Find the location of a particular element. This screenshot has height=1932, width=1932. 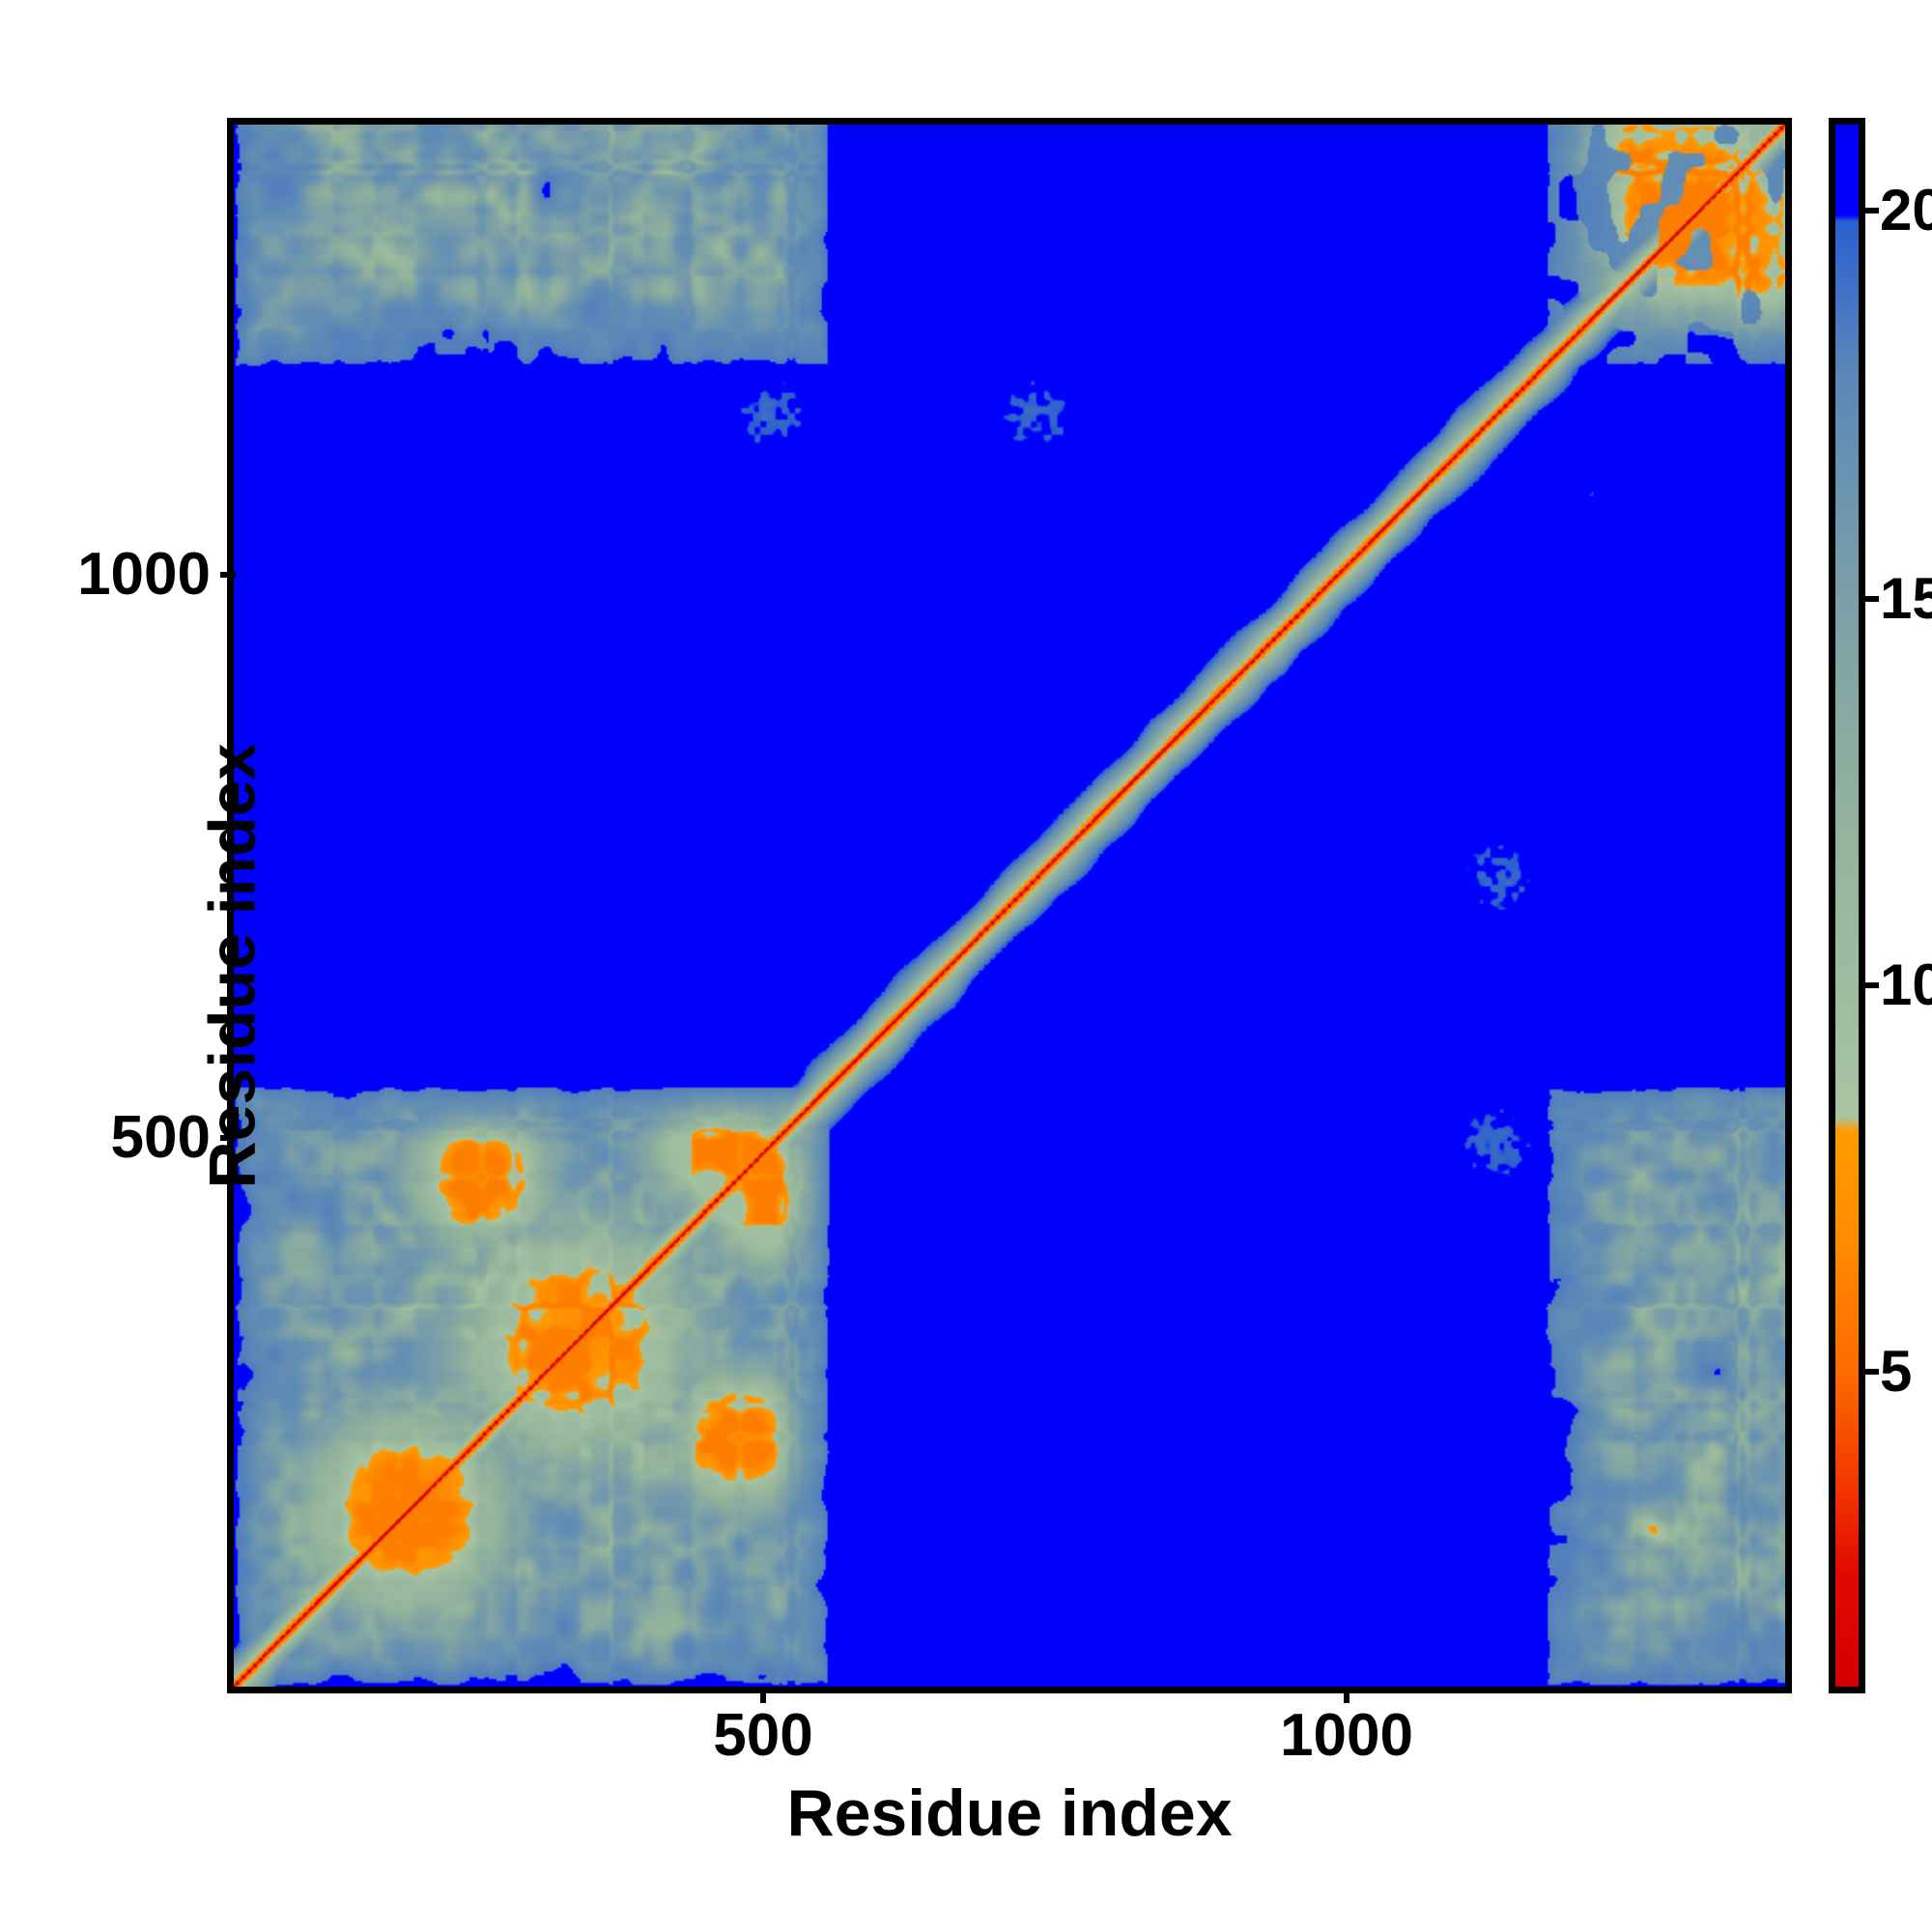

colorbar is located at coordinates (1847, 905).